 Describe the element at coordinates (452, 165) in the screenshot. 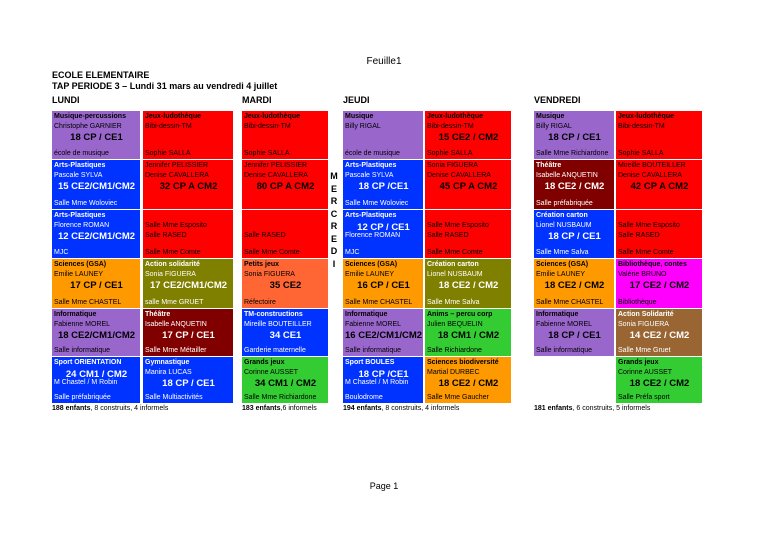

I see `activity-title: Sonia FIGUERA` at that location.